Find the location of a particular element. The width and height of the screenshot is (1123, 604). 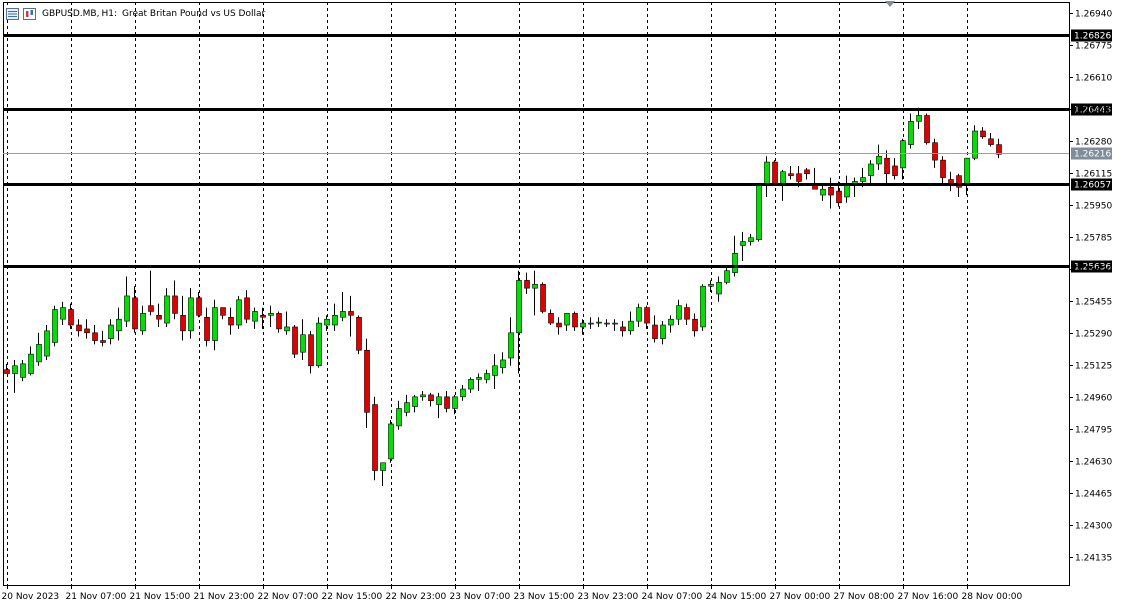

y-tick-label: 1.24960 is located at coordinates (1093, 399).